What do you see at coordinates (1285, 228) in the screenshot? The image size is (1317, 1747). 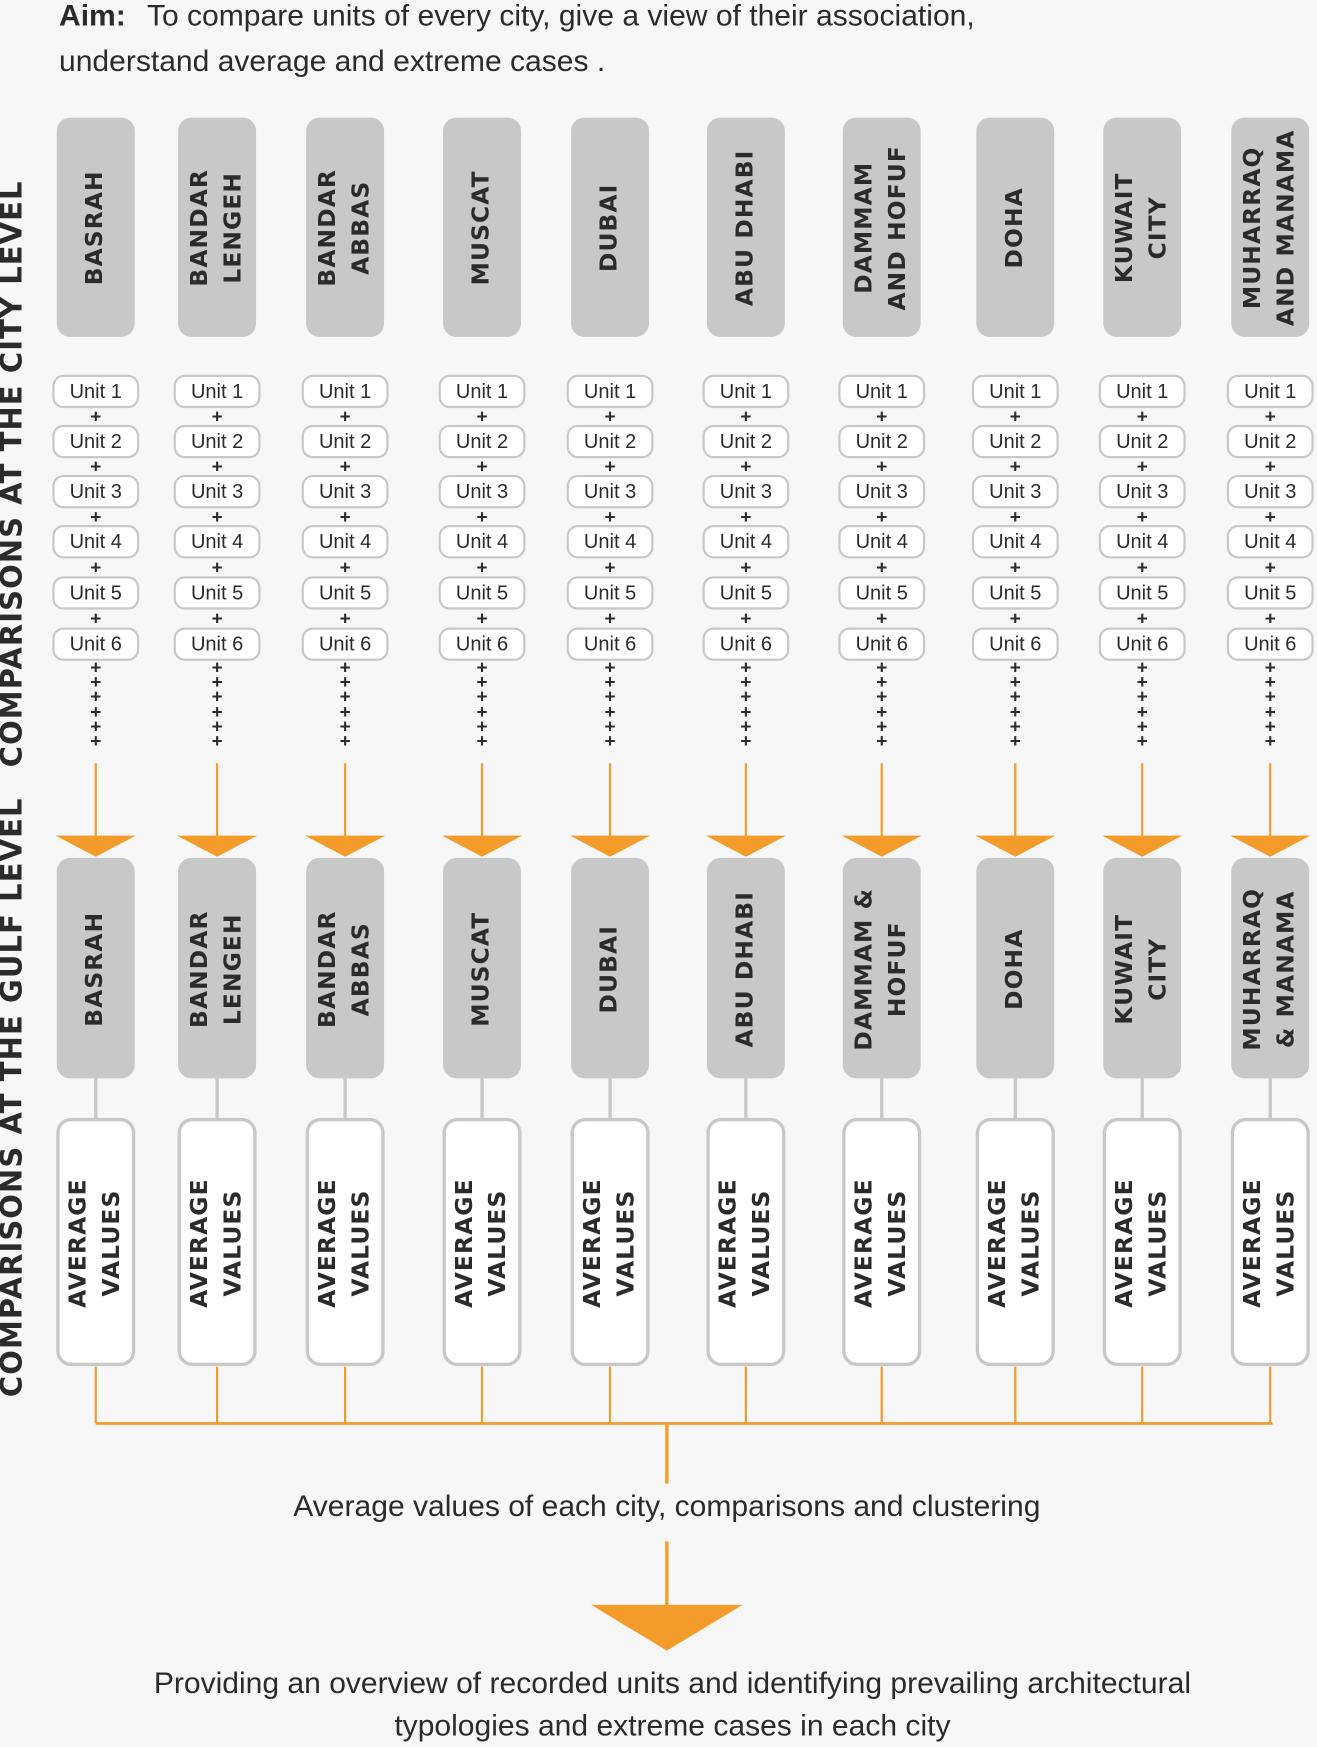 I see `city-label: AND MANAMA` at bounding box center [1285, 228].